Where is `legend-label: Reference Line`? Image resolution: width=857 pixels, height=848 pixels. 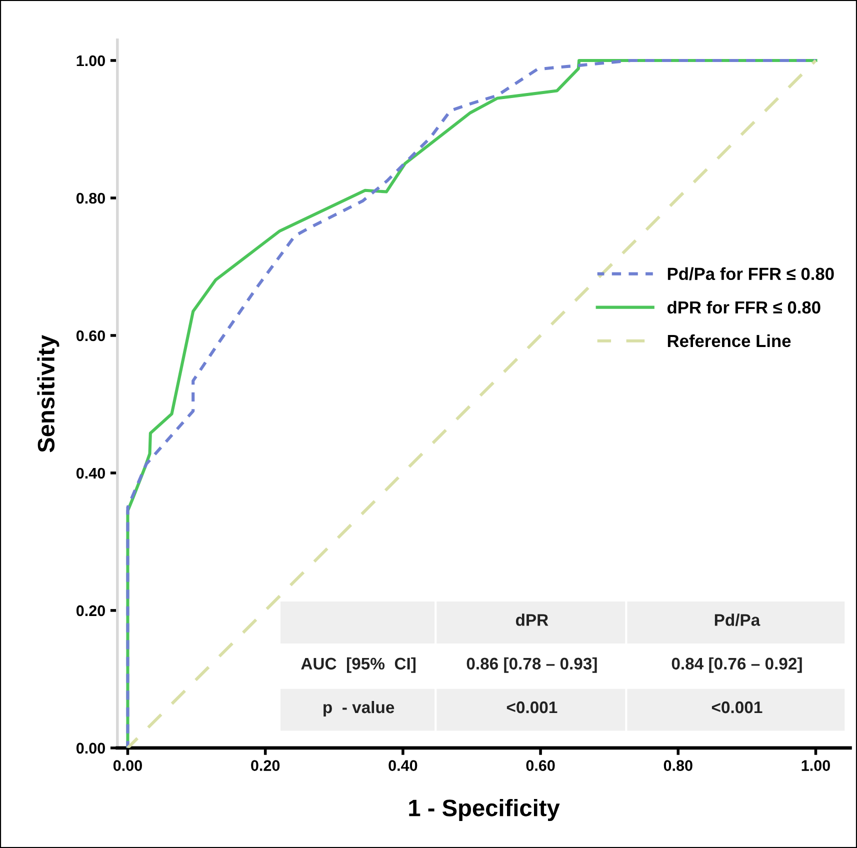 legend-label: Reference Line is located at coordinates (729, 341).